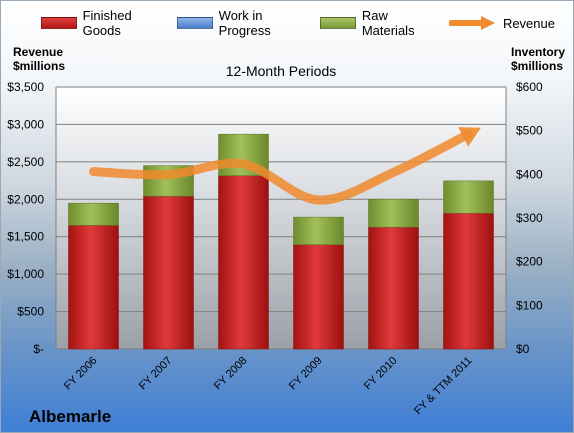  I want to click on legend-arrow-revenue, so click(471, 23).